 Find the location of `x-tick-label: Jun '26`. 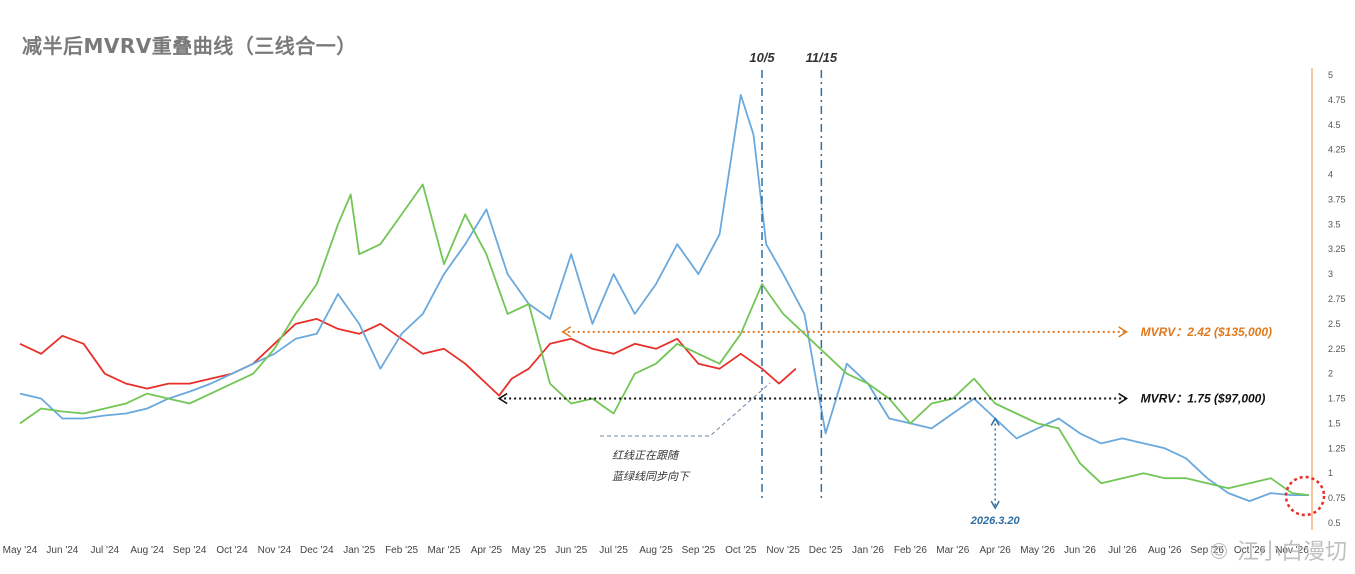

x-tick-label: Jun '26 is located at coordinates (1080, 550).